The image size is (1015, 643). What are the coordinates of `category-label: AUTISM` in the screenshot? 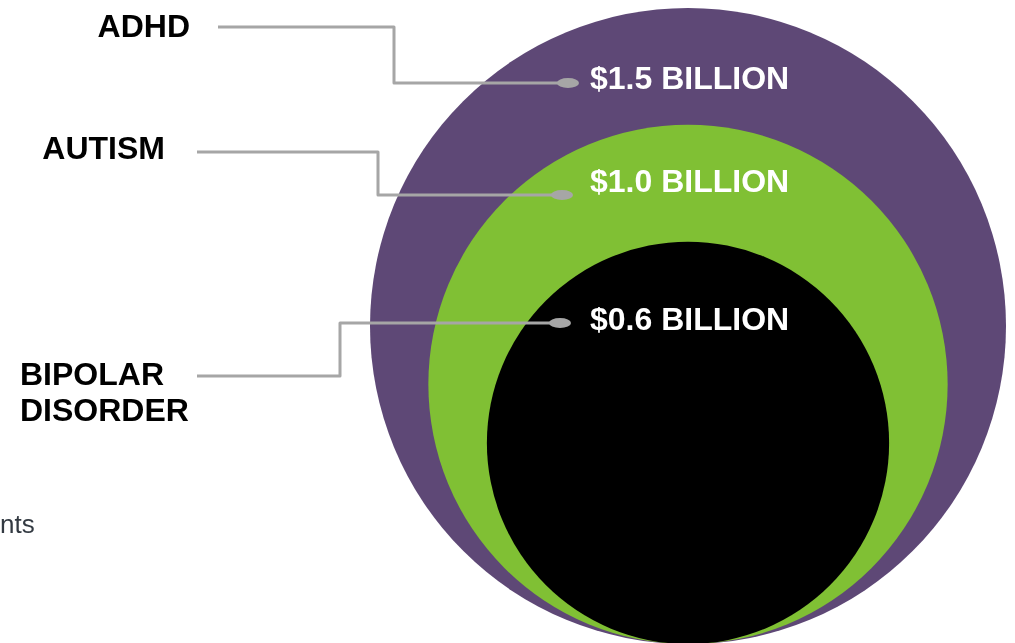 It's located at (103, 147).